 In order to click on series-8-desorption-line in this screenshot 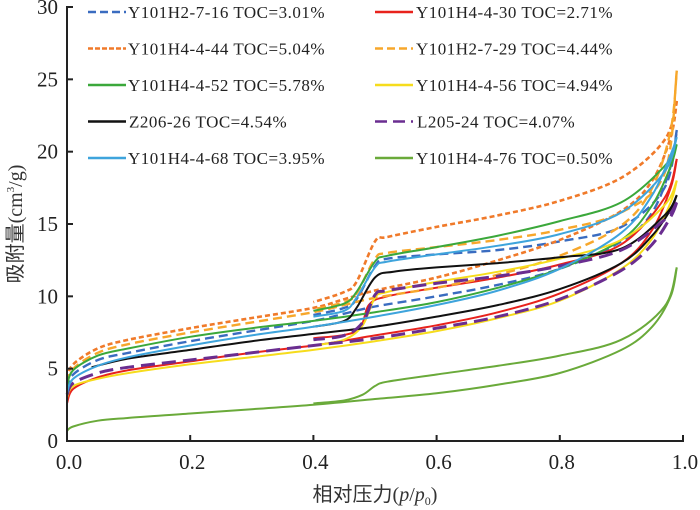, I will do `click(496, 271)`.